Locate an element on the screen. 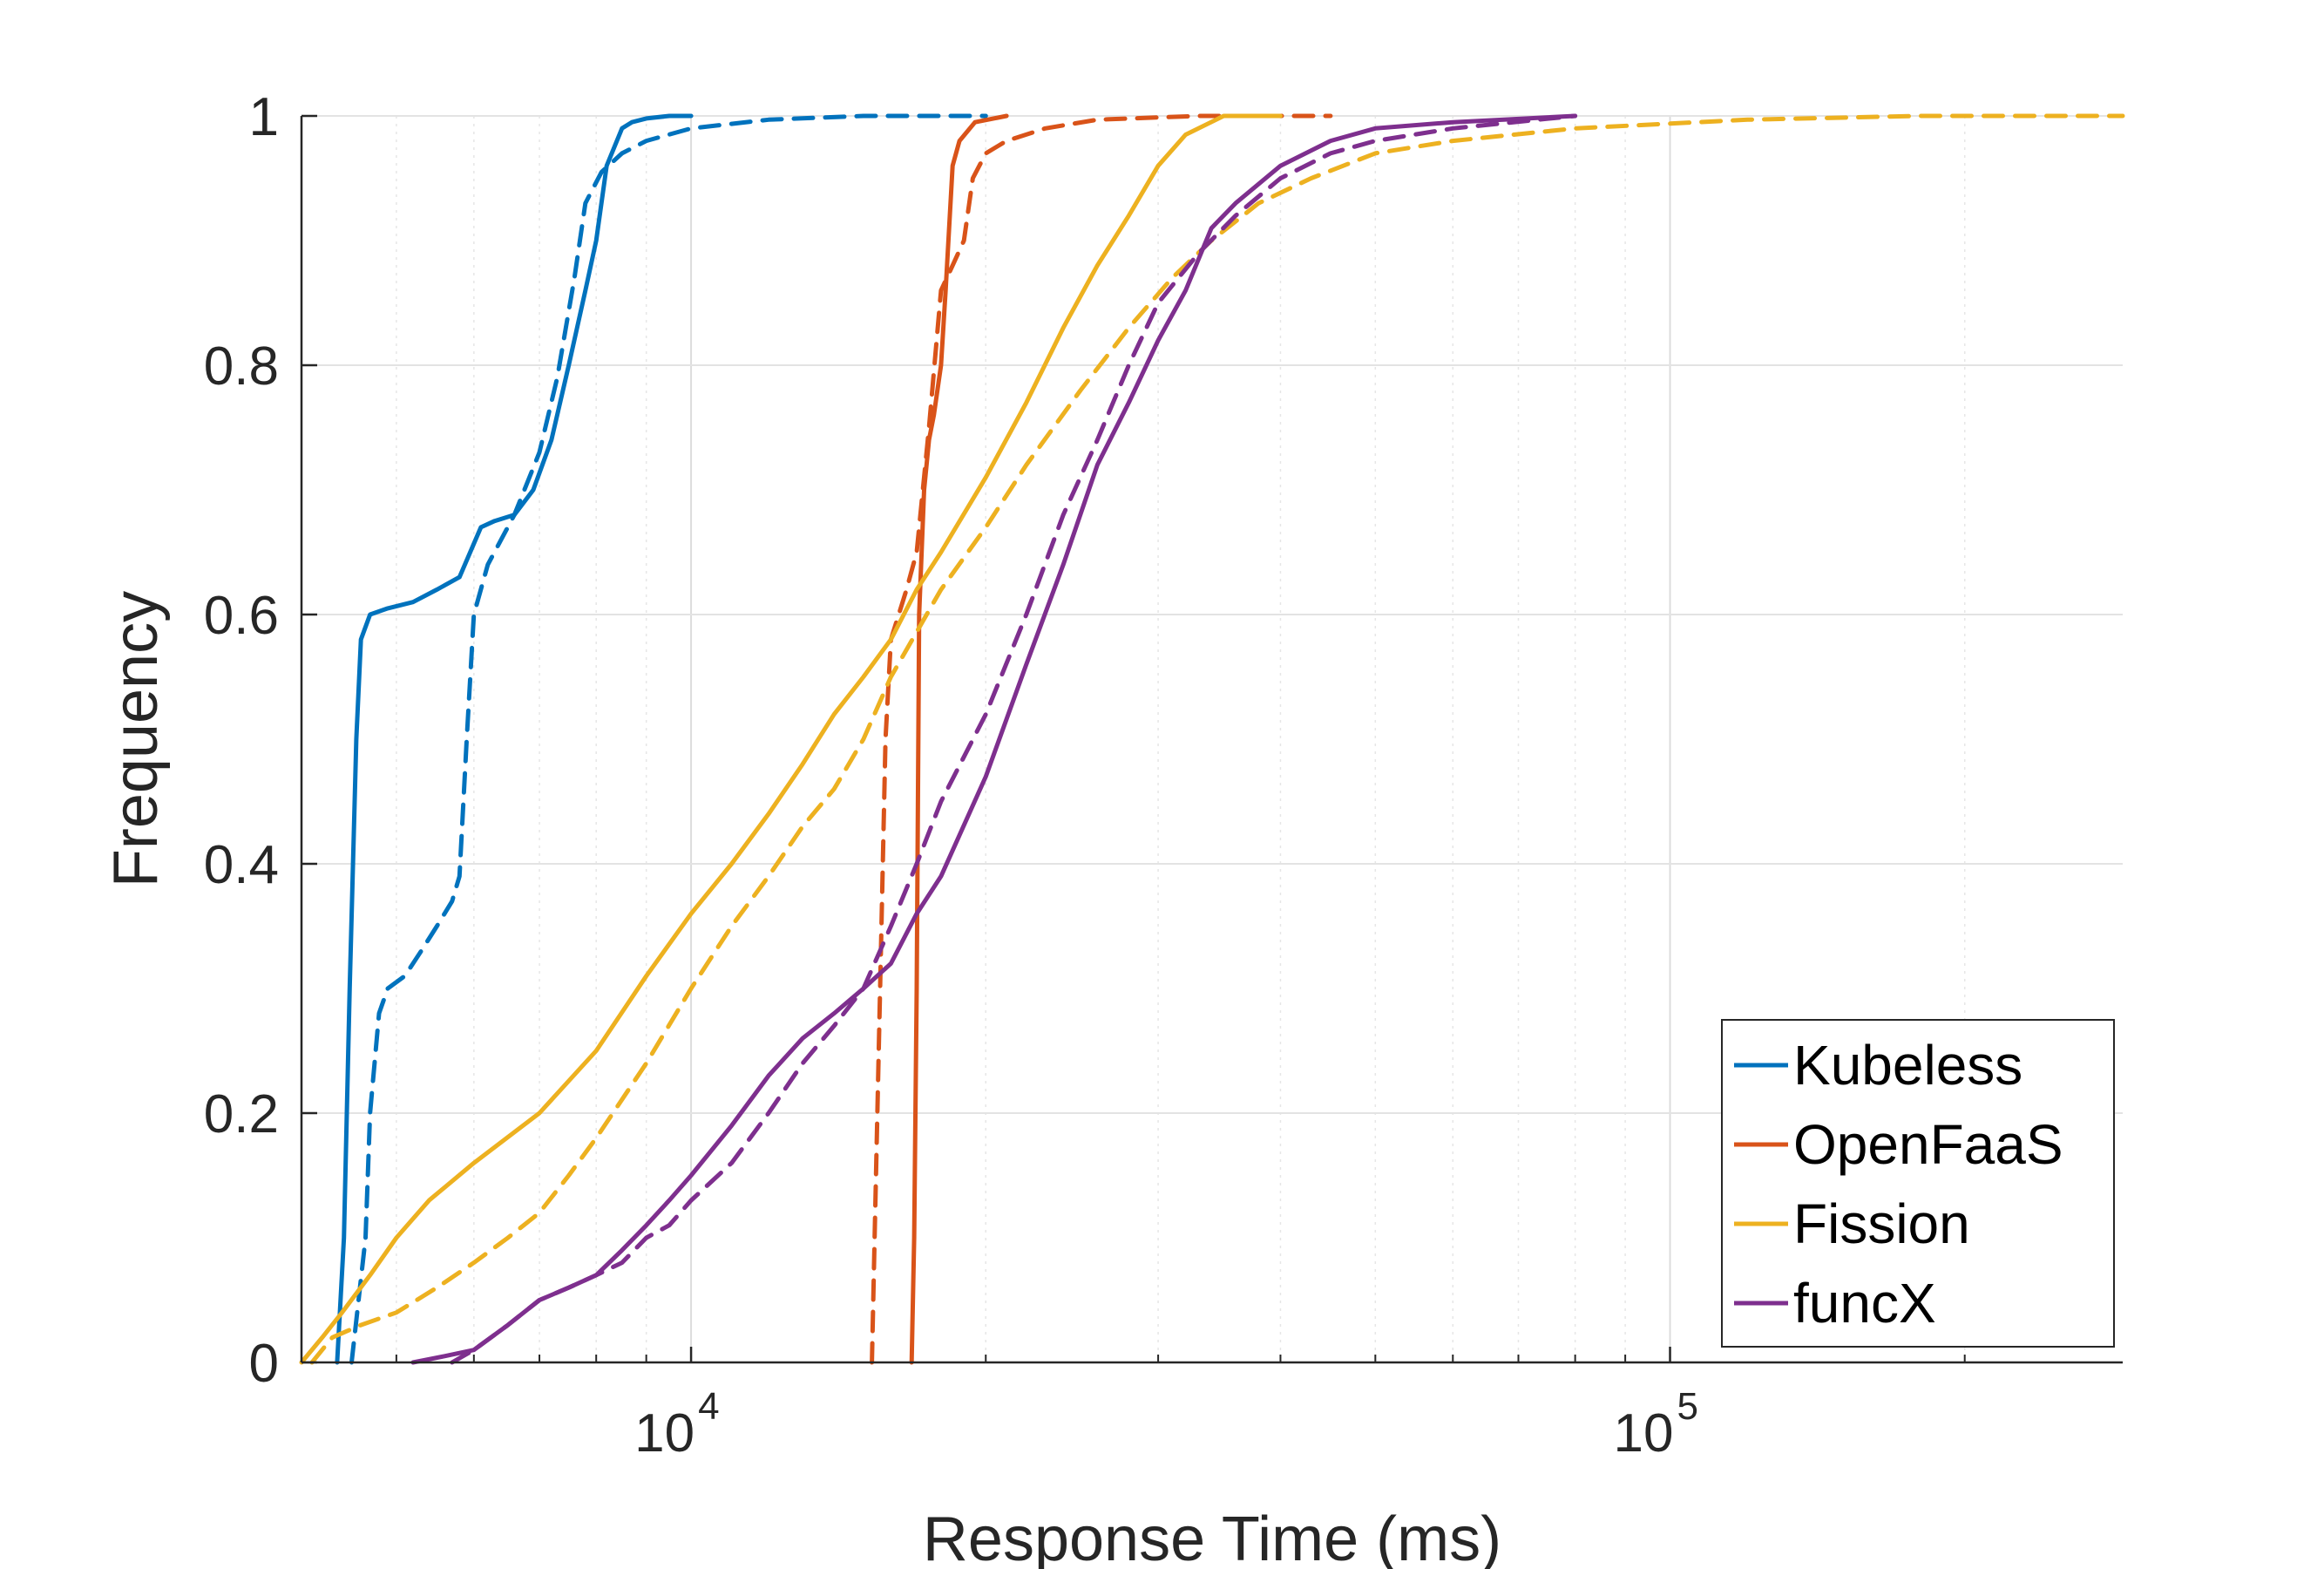  legend-label: Fission is located at coordinates (1882, 1224).